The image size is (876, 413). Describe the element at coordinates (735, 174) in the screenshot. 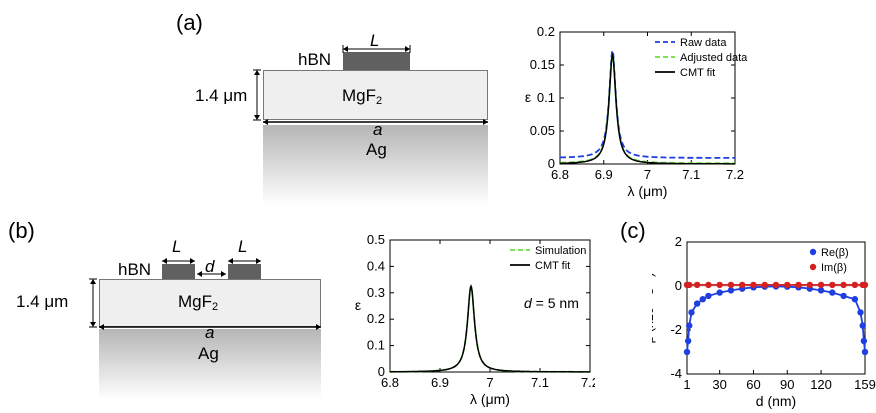

I see `x-tick-label: 7.2` at that location.